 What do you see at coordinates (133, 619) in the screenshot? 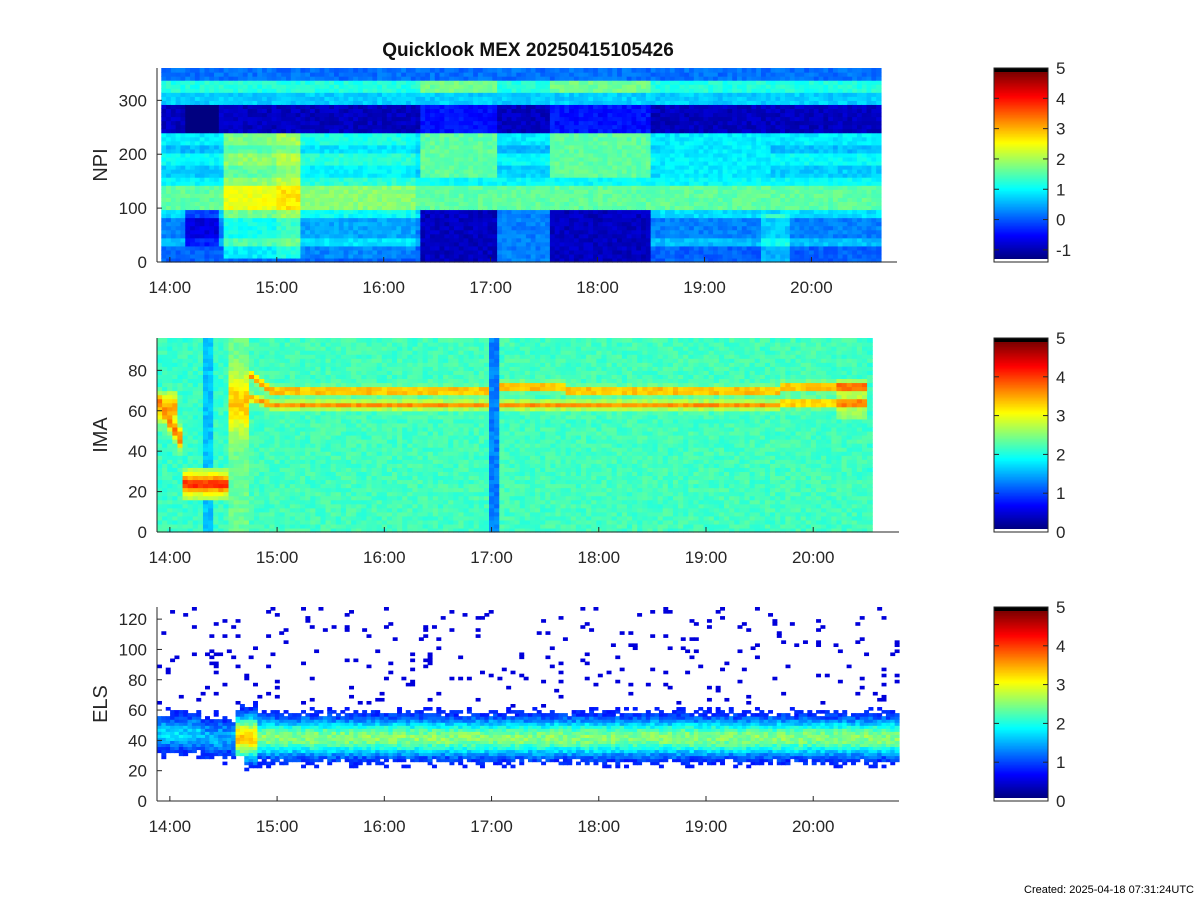
I see `y-tick-label: 120` at bounding box center [133, 619].